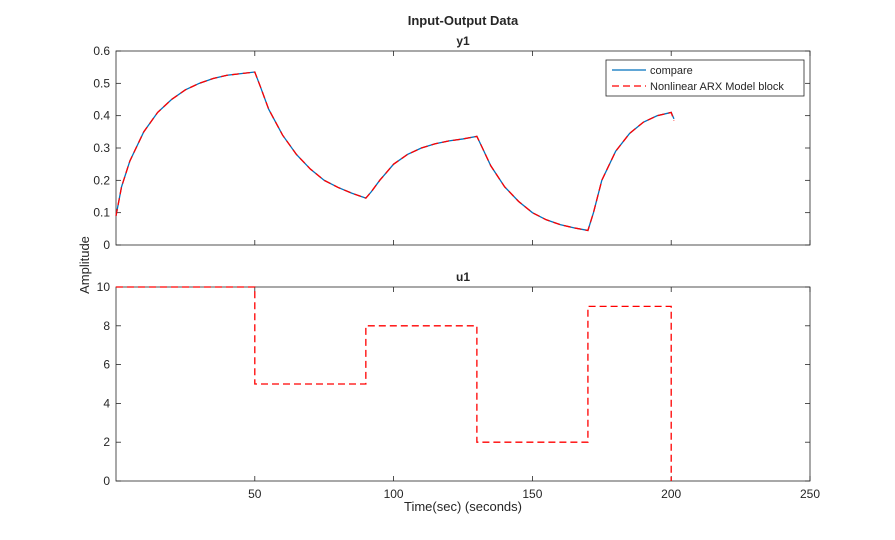 This screenshot has height=540, width=895. Describe the element at coordinates (717, 87) in the screenshot. I see `legend-entry: Nonlinear ARX Model block` at that location.